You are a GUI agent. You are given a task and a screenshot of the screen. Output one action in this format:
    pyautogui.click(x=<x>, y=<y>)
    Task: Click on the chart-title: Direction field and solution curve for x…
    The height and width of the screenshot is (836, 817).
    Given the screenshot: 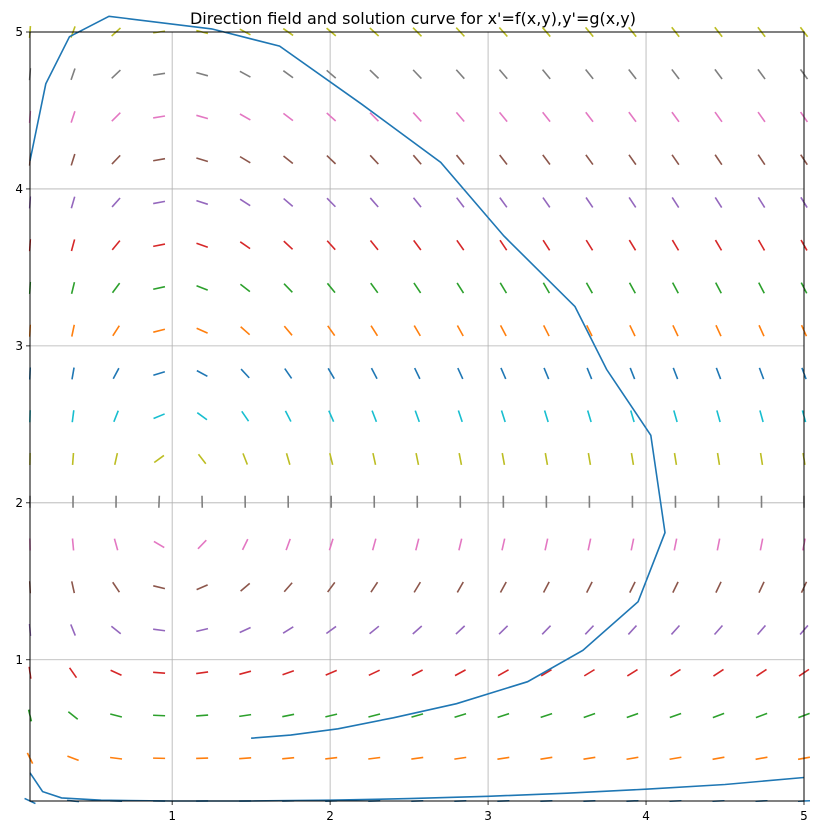 What is the action you would take?
    pyautogui.click(x=413, y=18)
    